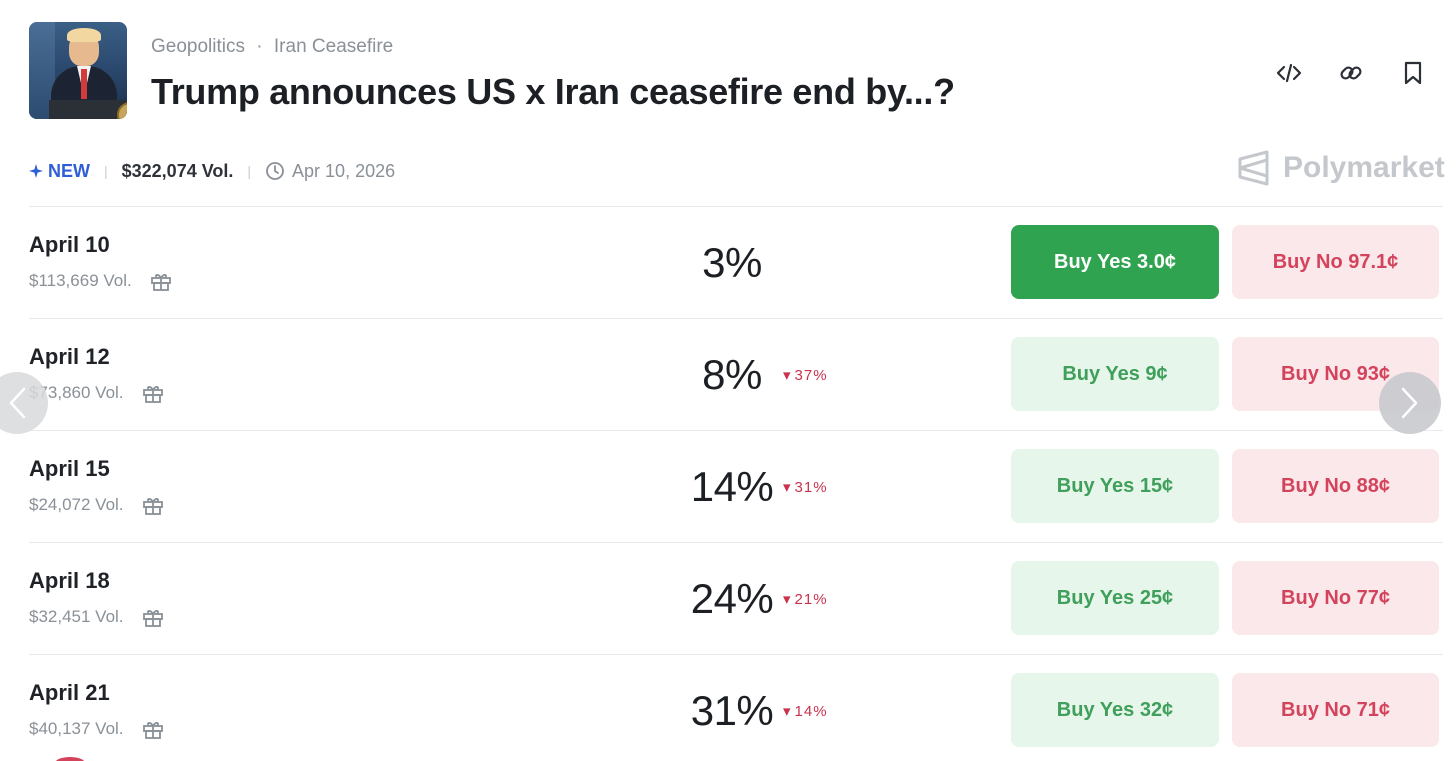  Describe the element at coordinates (1289, 73) in the screenshot. I see `embed-code-icon` at that location.